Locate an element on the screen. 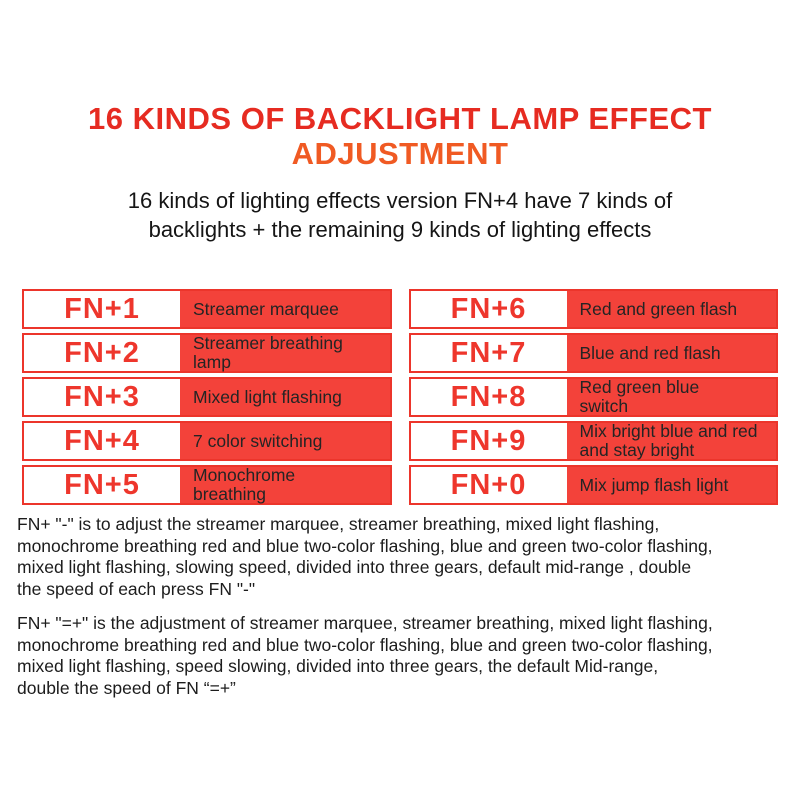 This screenshot has height=800, width=800. table-row: FN+3 Mixed light flashing is located at coordinates (207, 397).